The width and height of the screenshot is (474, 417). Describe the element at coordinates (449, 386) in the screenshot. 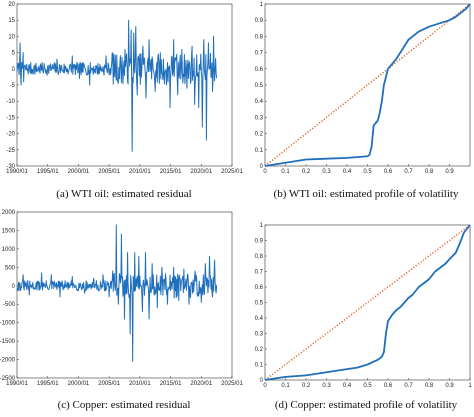

I see `panel-d-xtick-label: 0.9` at that location.